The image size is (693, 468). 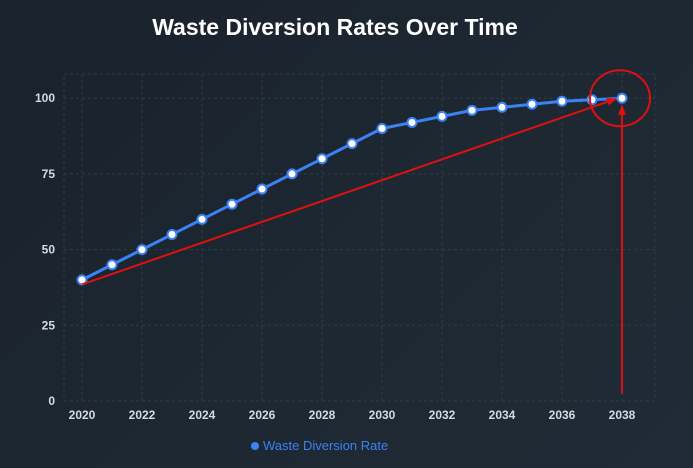 What do you see at coordinates (382, 415) in the screenshot?
I see `x-tick-label: 2030` at bounding box center [382, 415].